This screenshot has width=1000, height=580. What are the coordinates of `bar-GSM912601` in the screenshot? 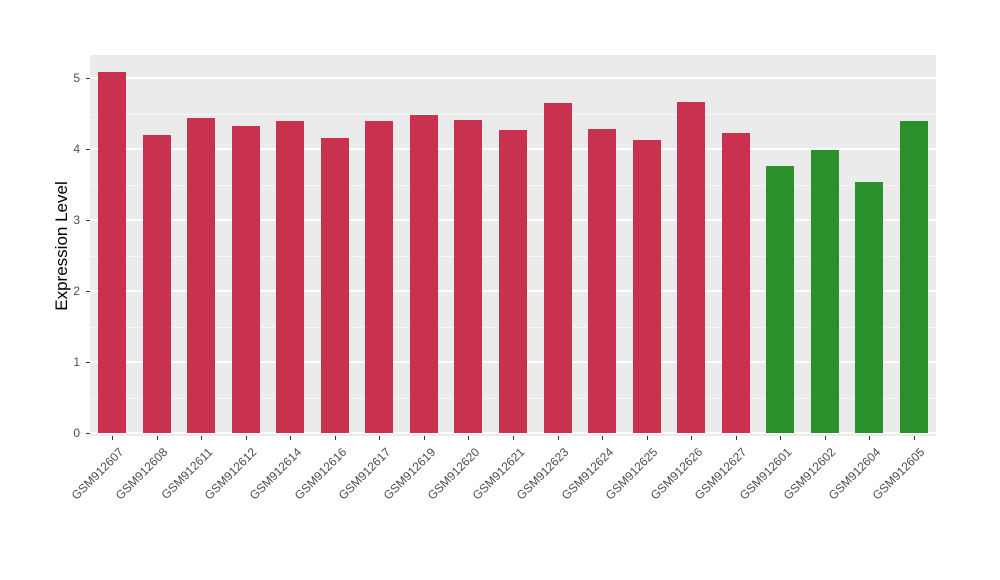 It's located at (780, 299).